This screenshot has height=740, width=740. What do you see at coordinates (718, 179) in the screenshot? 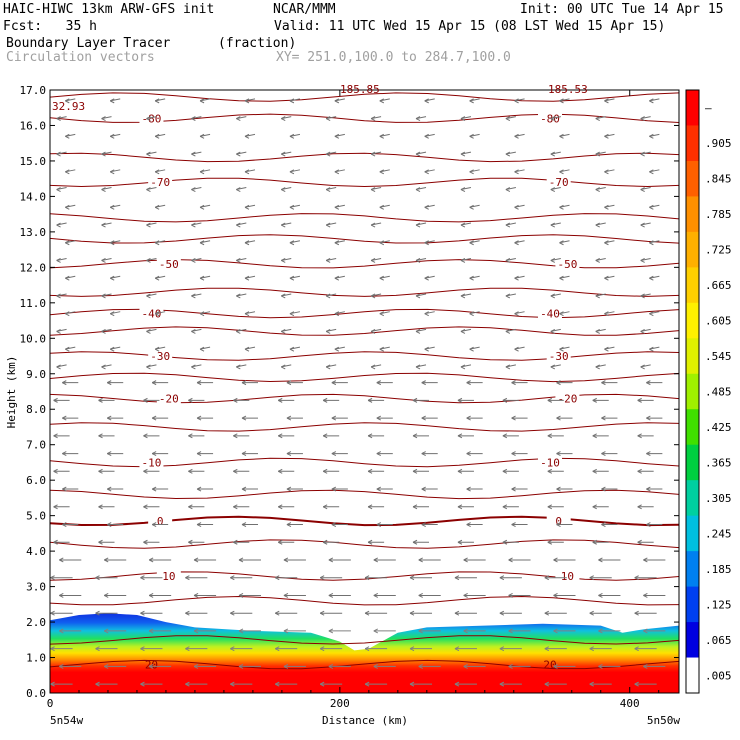
I see `colorbar-label: .845` at bounding box center [718, 179].